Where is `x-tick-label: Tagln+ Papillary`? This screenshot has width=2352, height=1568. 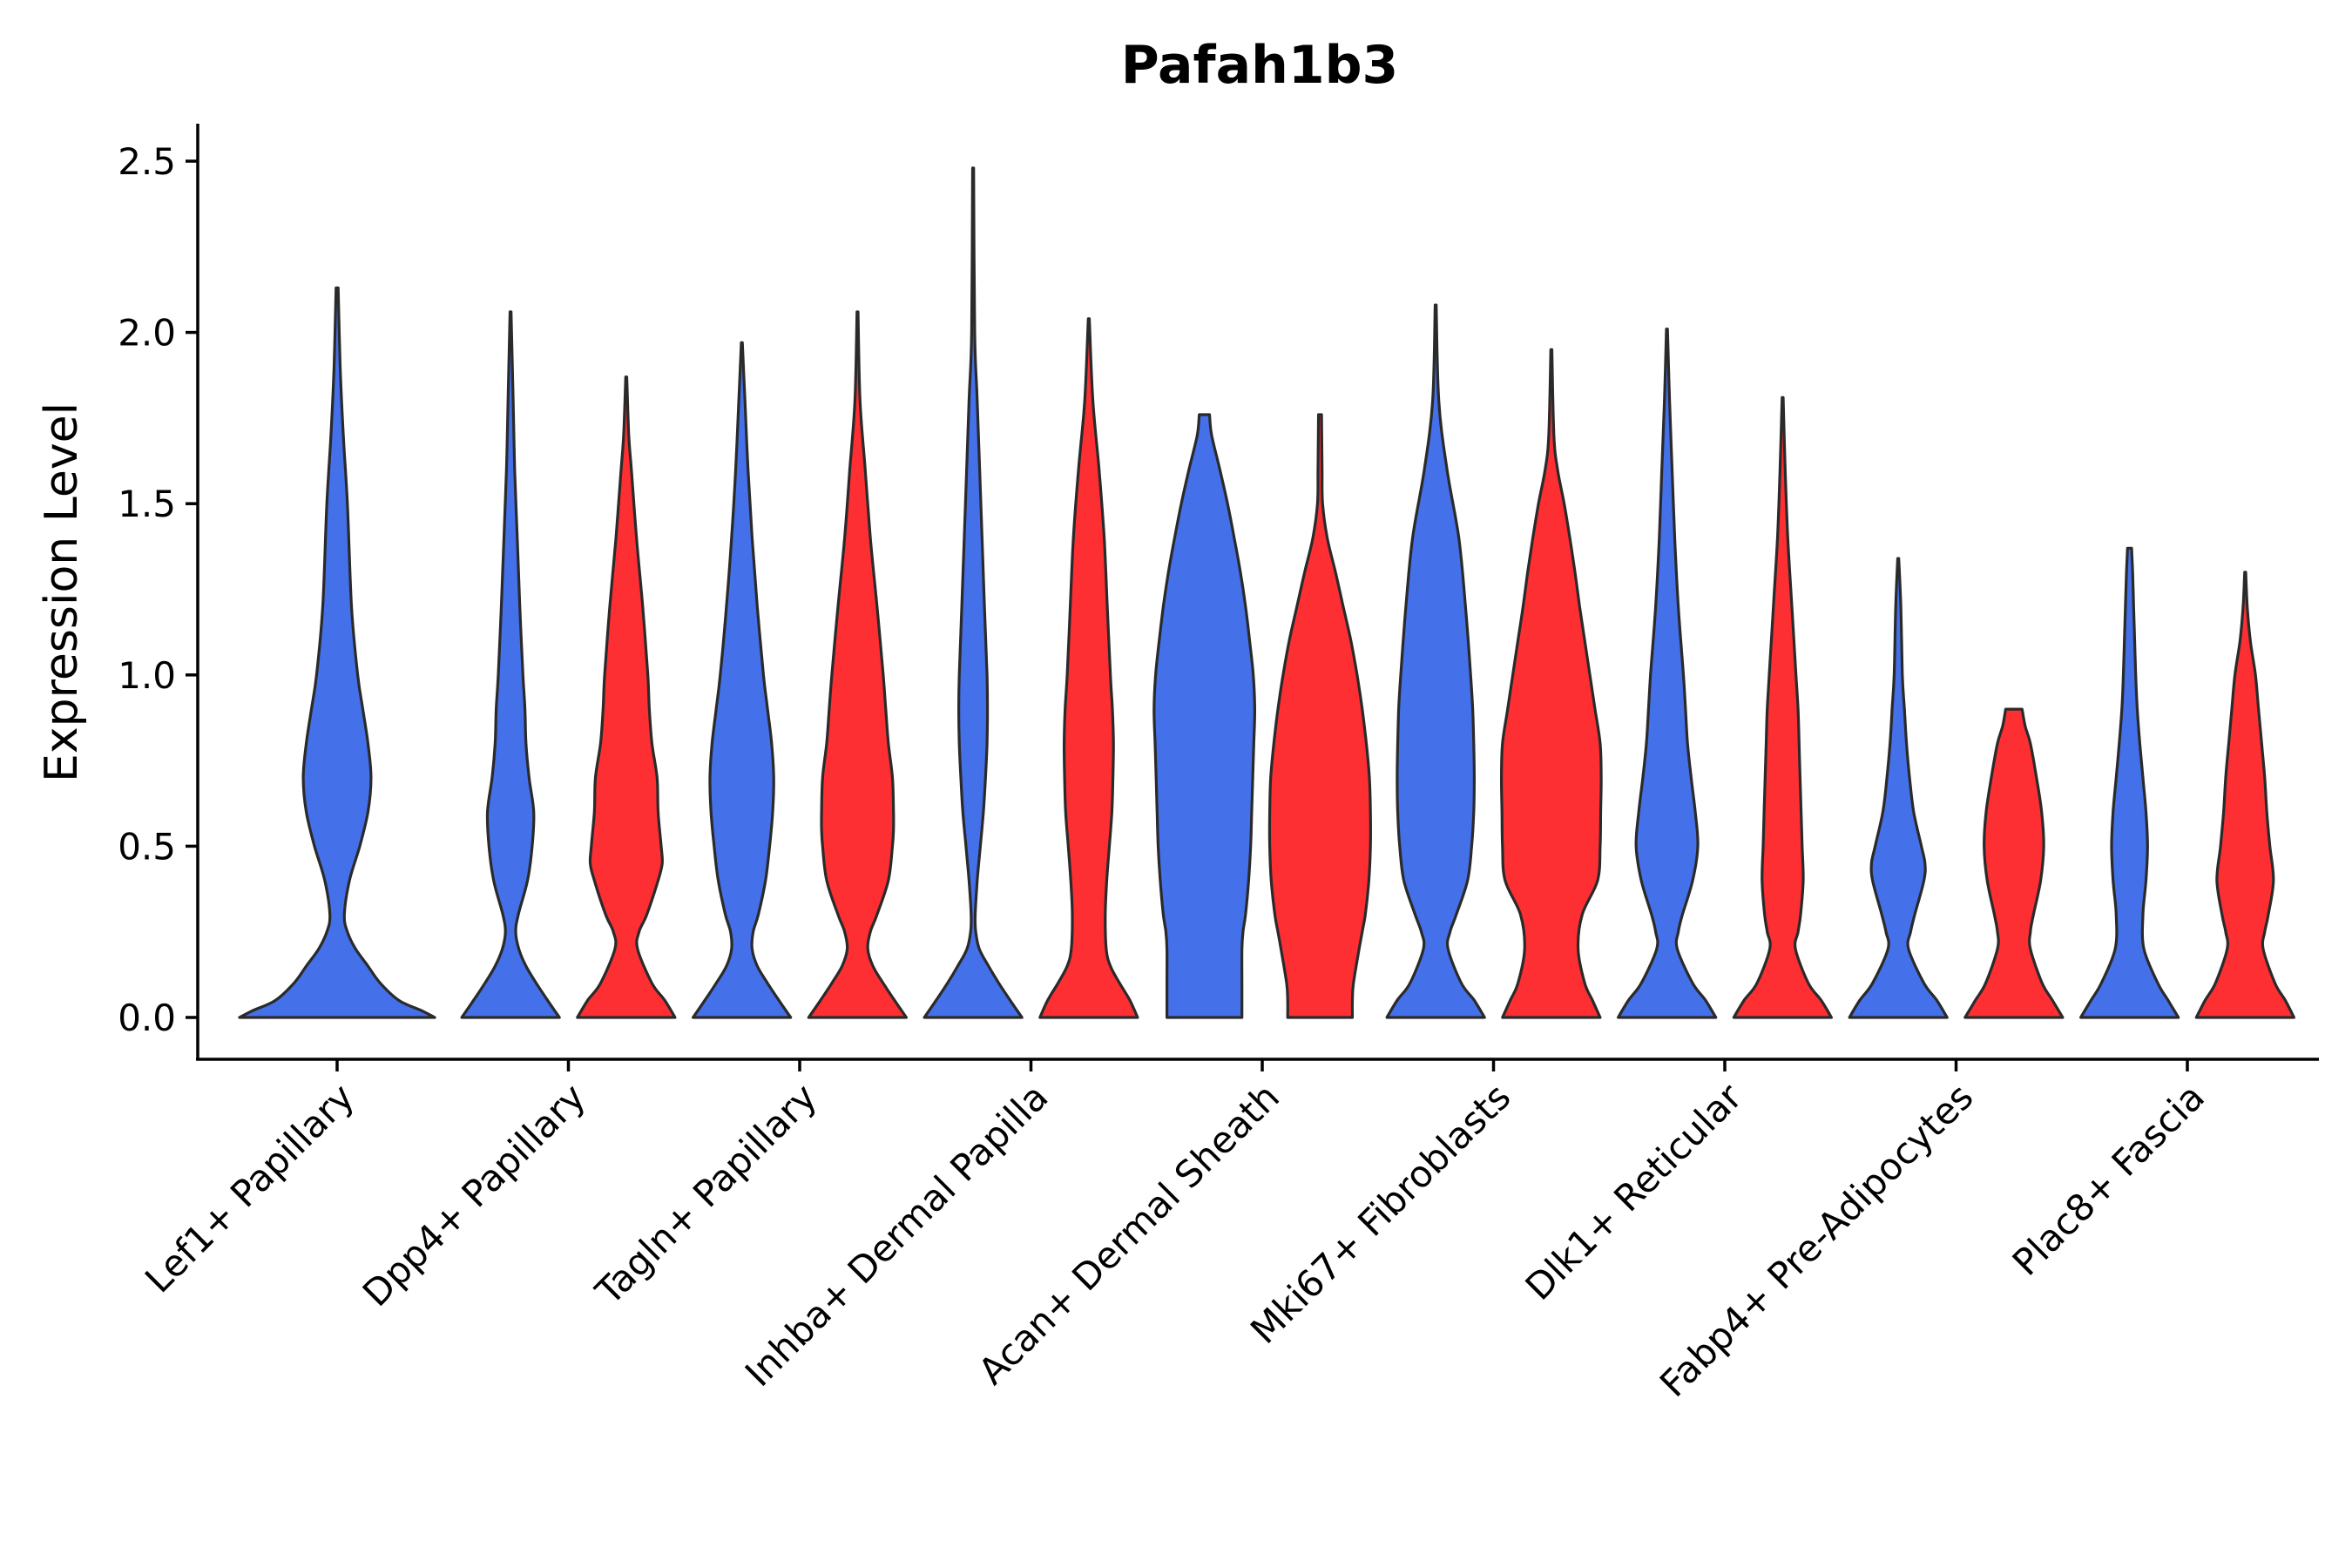
x-tick-label: Tagln+ Papillary is located at coordinates (706, 1194).